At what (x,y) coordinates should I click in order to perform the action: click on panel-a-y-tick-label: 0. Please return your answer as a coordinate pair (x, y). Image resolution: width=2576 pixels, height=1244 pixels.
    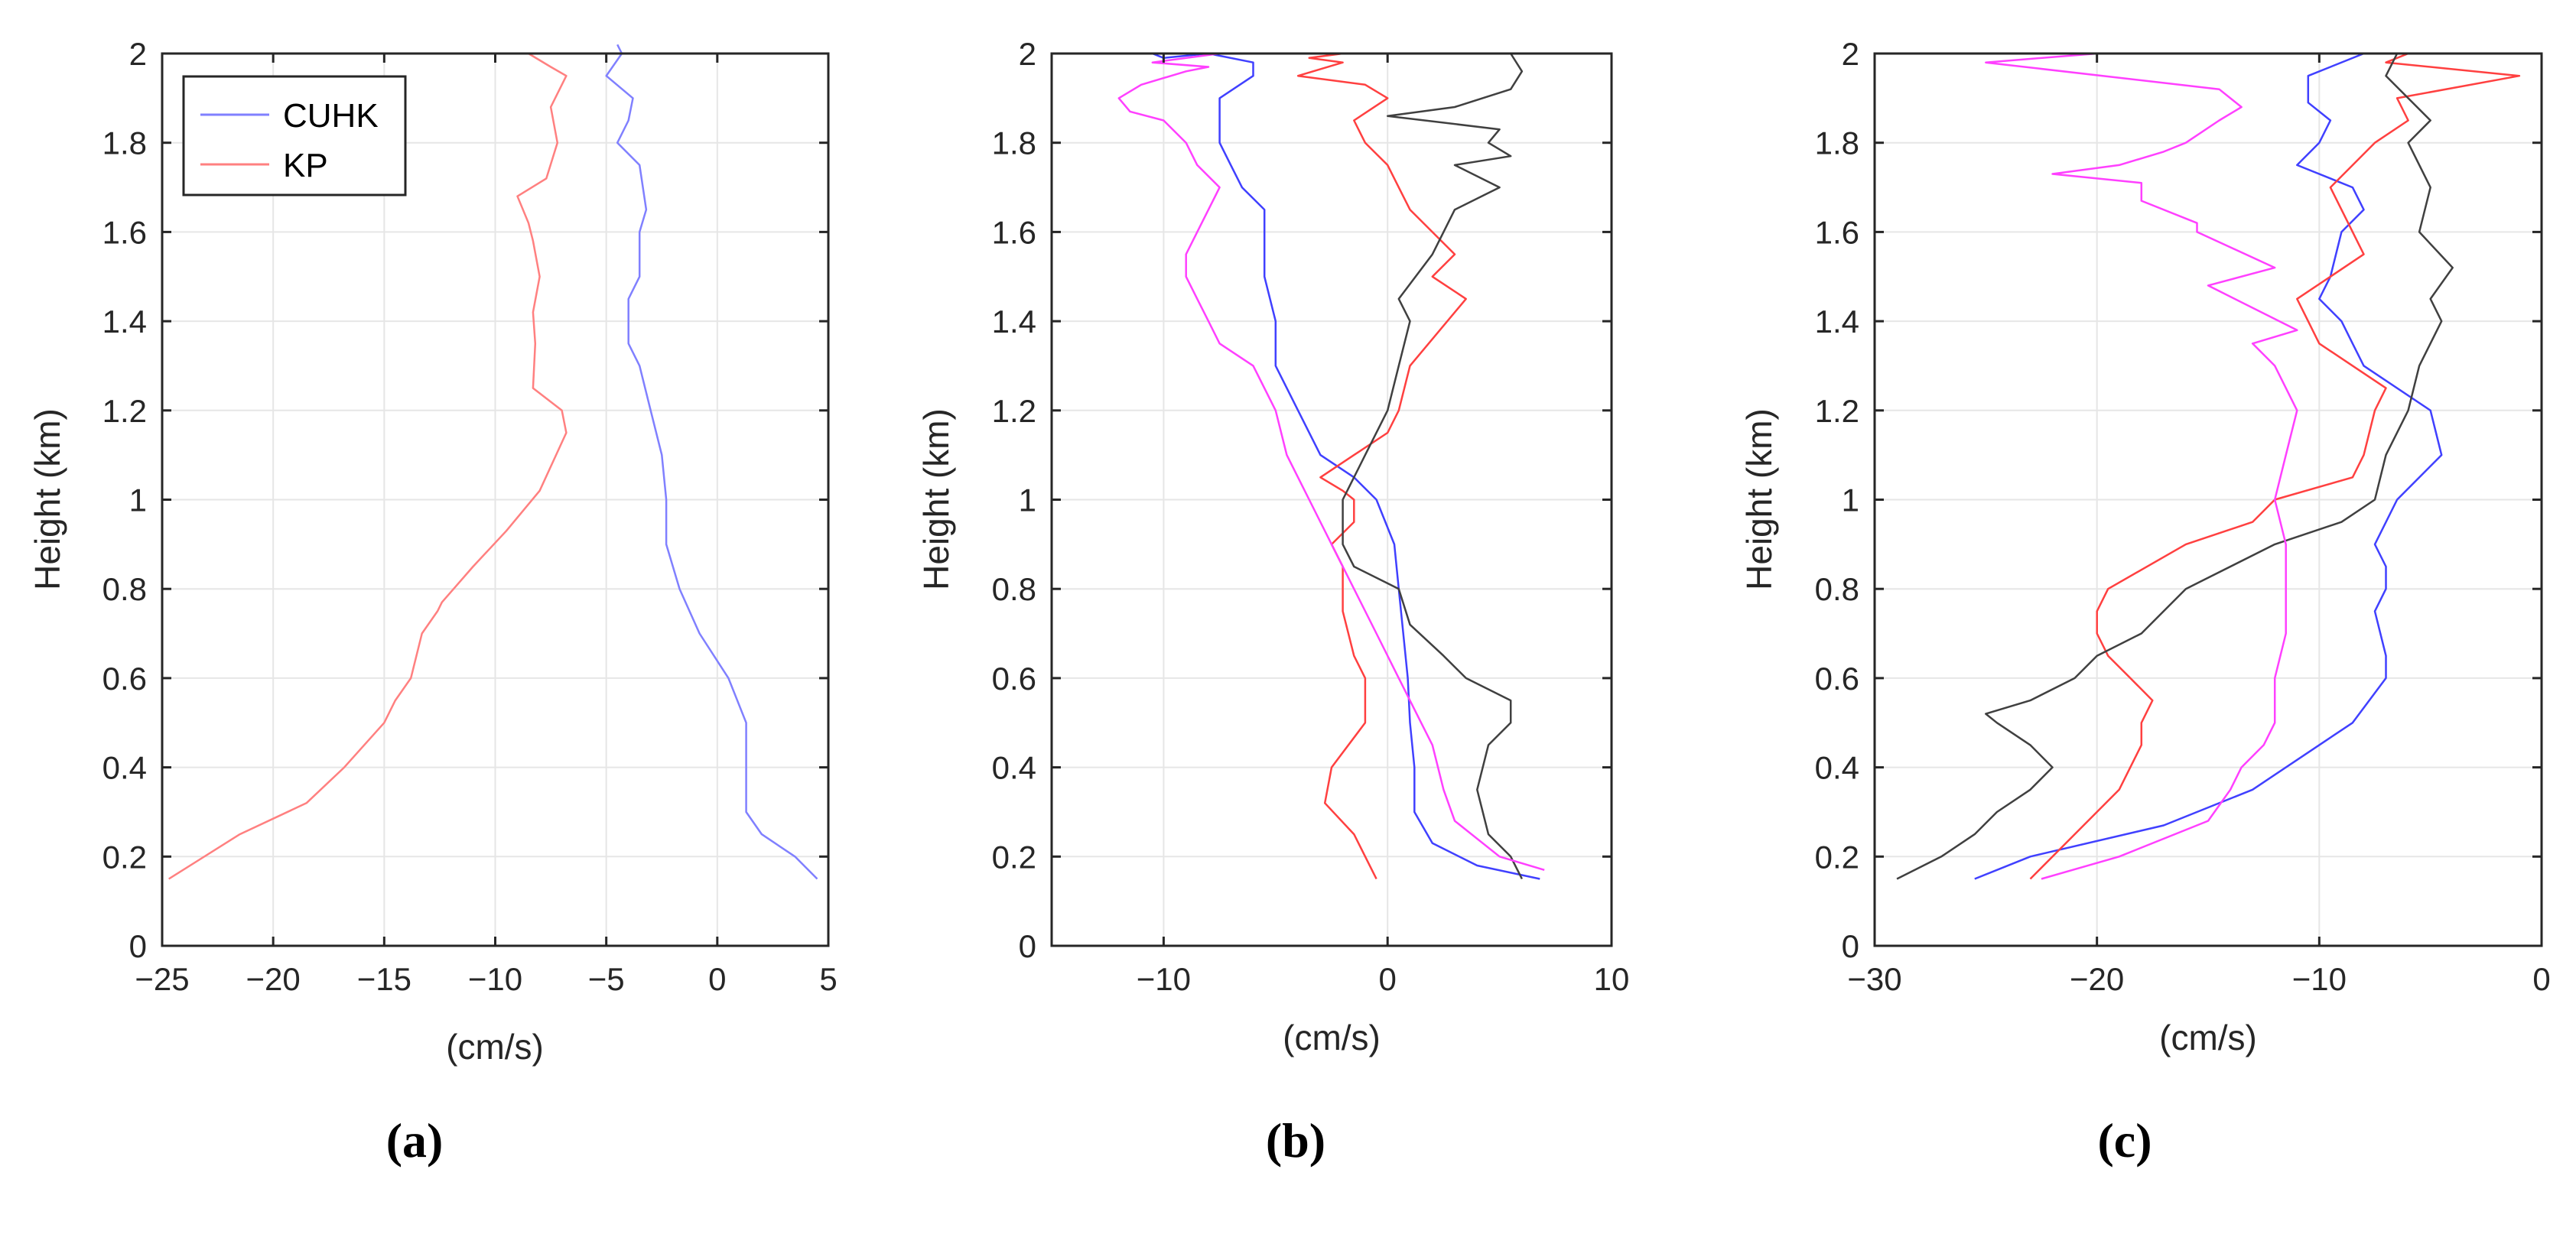
    Looking at the image, I should click on (138, 946).